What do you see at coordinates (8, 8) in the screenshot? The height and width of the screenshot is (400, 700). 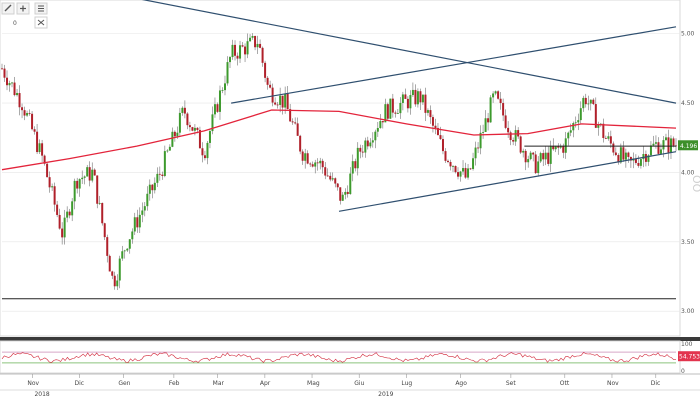 I see `pencil-icon` at bounding box center [8, 8].